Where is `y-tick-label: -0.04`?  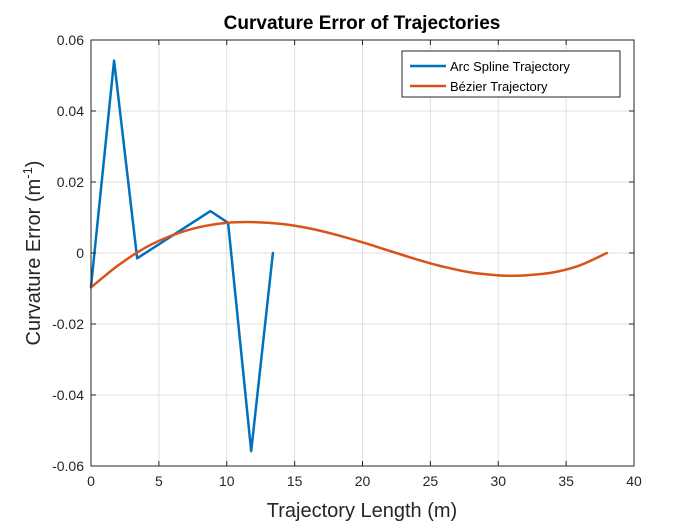 y-tick-label: -0.04 is located at coordinates (68, 395).